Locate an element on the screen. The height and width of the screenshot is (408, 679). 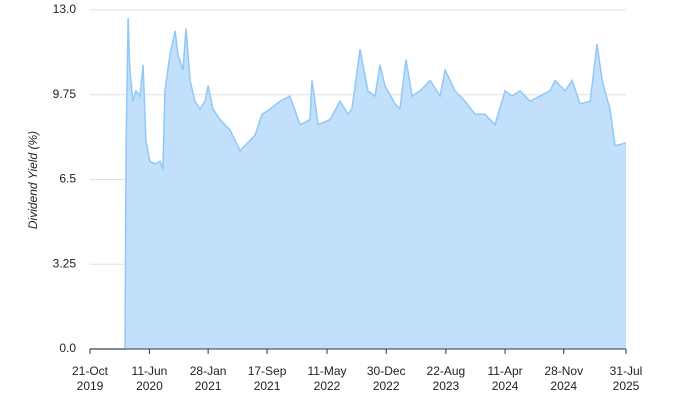
y-tick-label: 13.0 is located at coordinates (65, 9).